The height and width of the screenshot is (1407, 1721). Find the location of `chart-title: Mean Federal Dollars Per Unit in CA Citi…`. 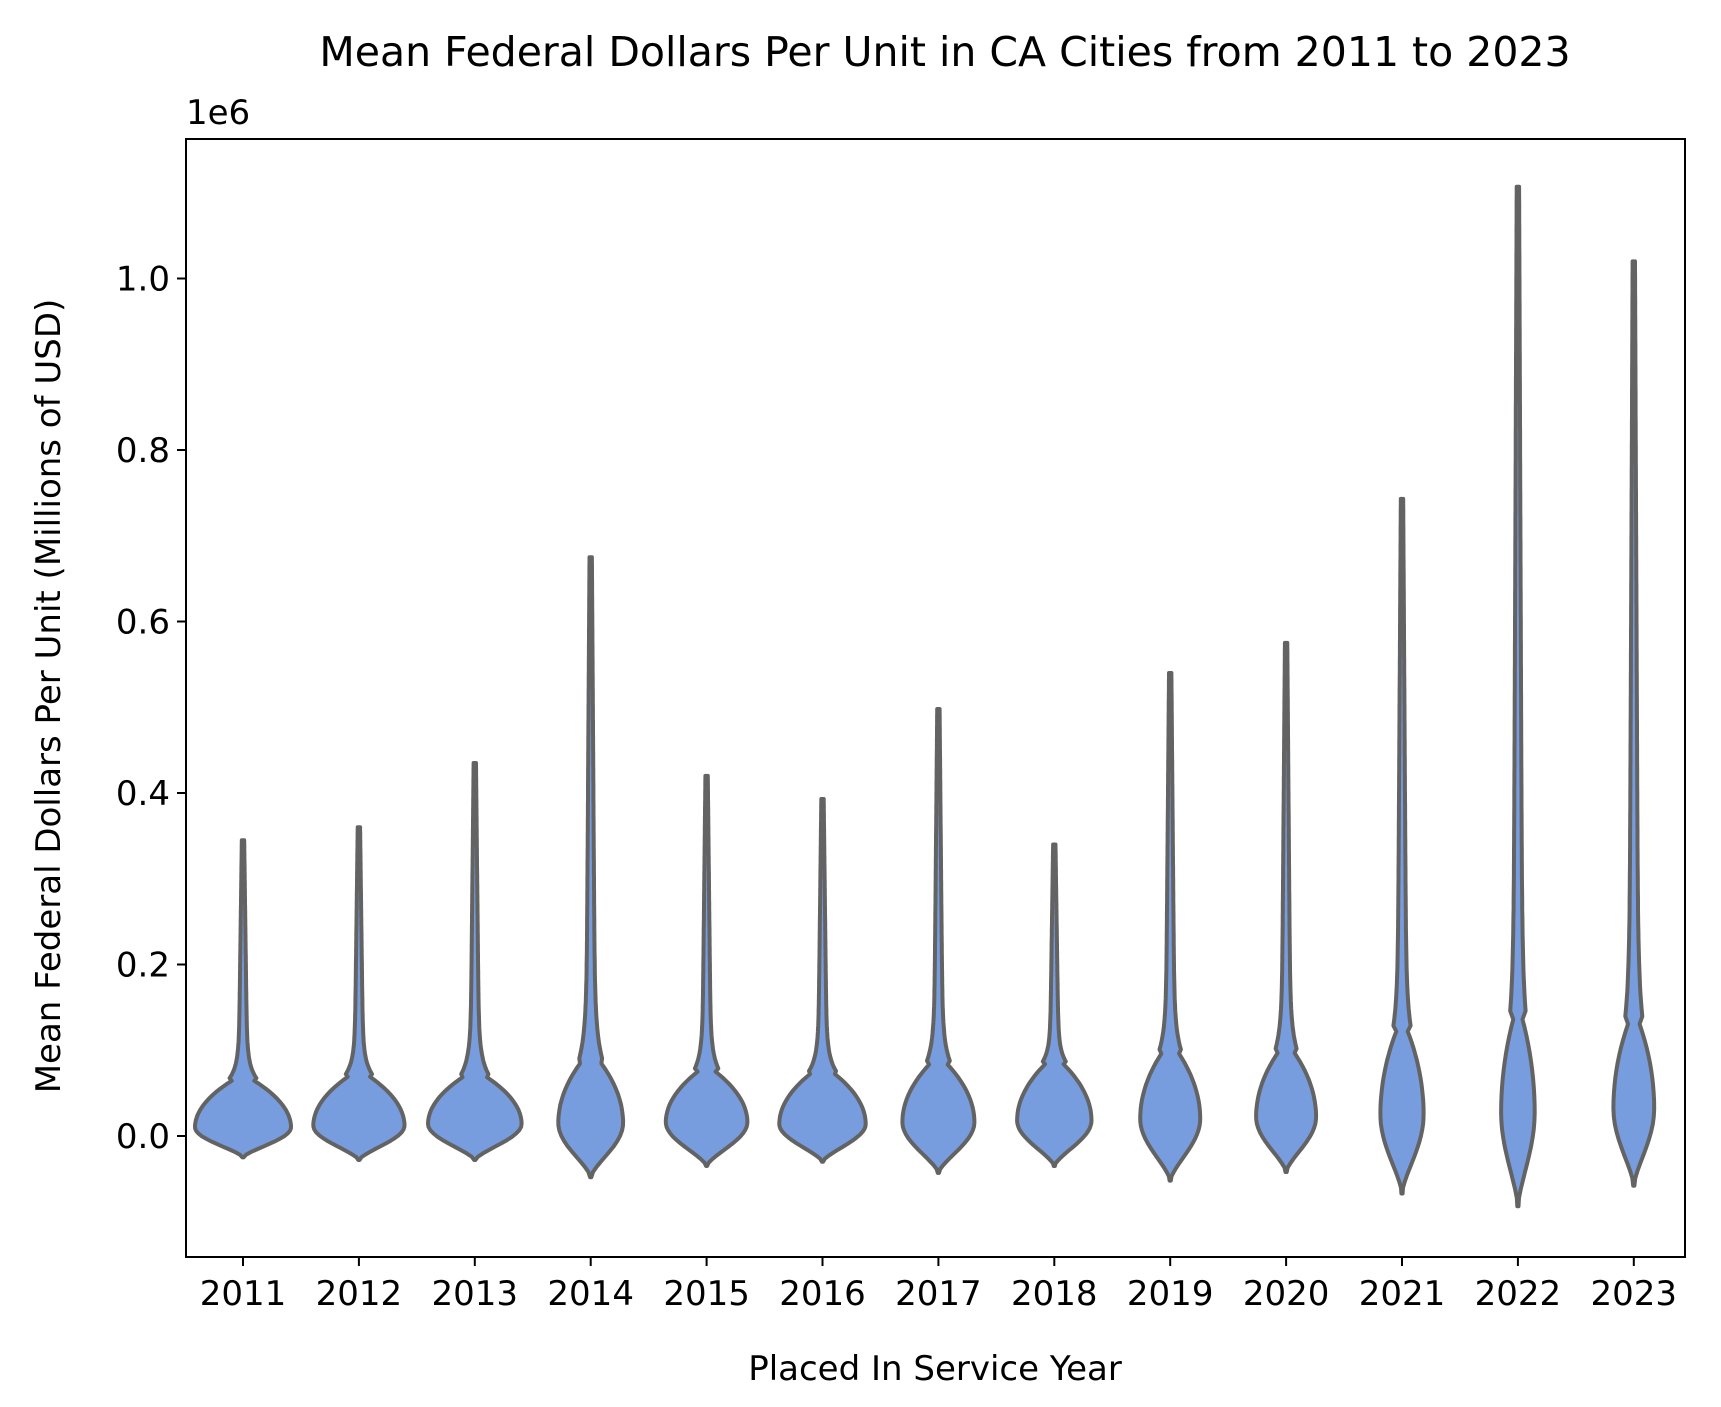

chart-title: Mean Federal Dollars Per Unit in CA Citi… is located at coordinates (944, 52).